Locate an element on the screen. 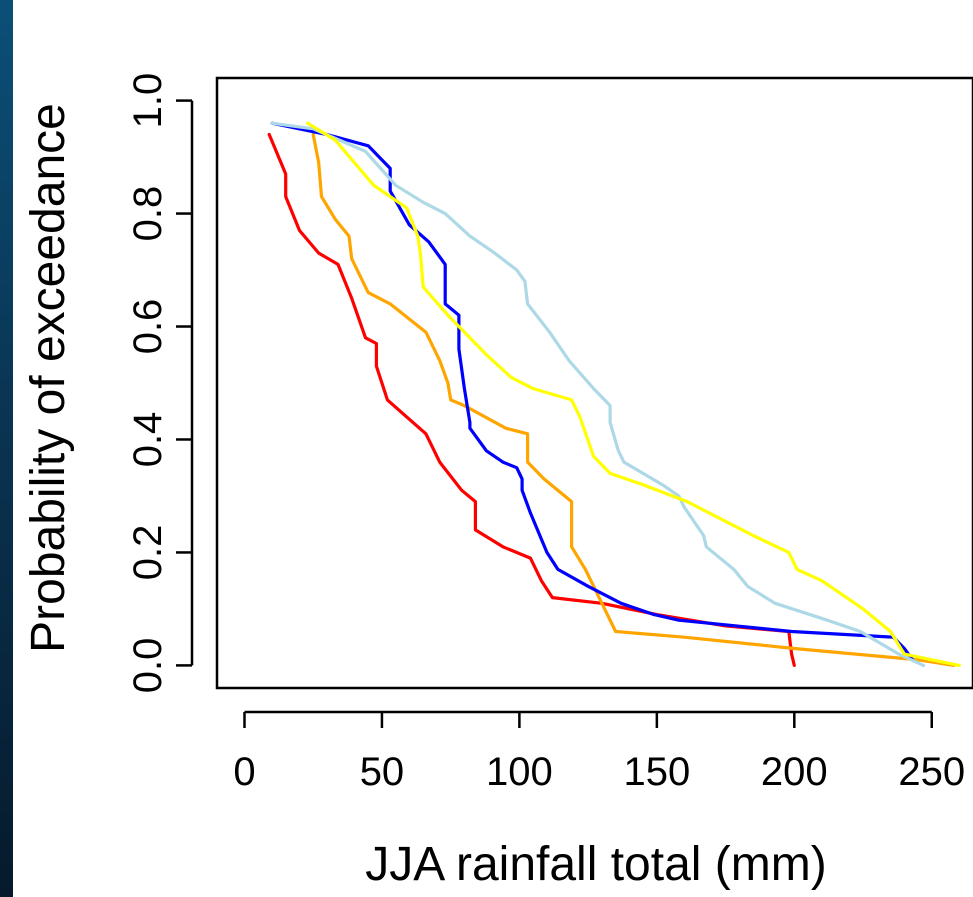 The width and height of the screenshot is (973, 897). x-axis: 0 50 100 150 200 250 is located at coordinates (599, 752).